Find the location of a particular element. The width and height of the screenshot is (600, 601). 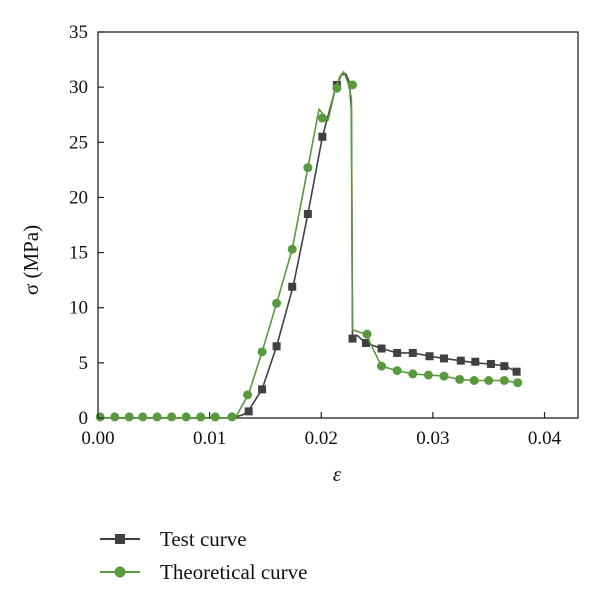

y-tick-label: 20 is located at coordinates (78, 197).